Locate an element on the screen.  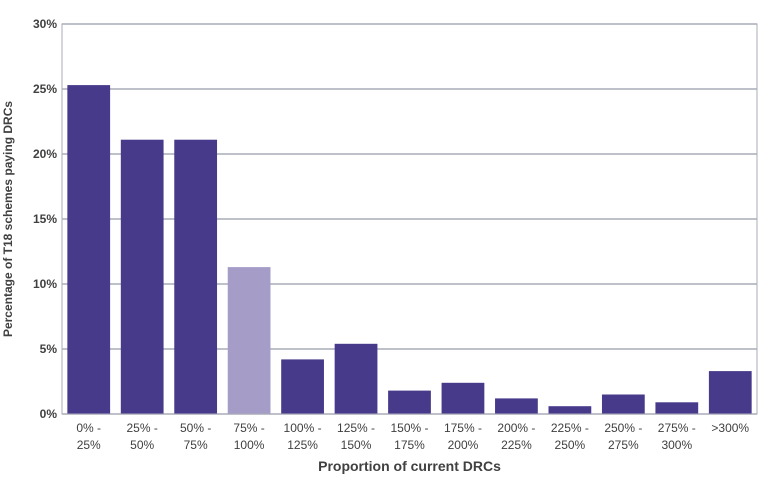
x-tick-label: 50% is located at coordinates (142, 445).